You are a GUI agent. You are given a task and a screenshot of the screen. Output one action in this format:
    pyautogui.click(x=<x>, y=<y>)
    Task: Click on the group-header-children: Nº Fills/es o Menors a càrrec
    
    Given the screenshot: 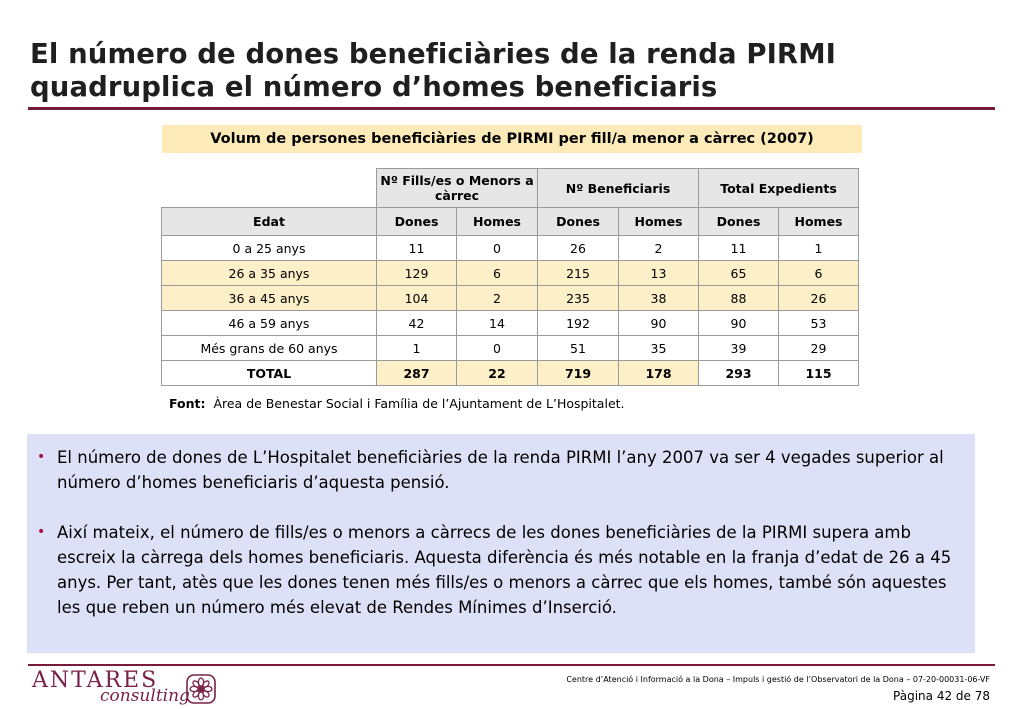 What is the action you would take?
    pyautogui.click(x=457, y=188)
    